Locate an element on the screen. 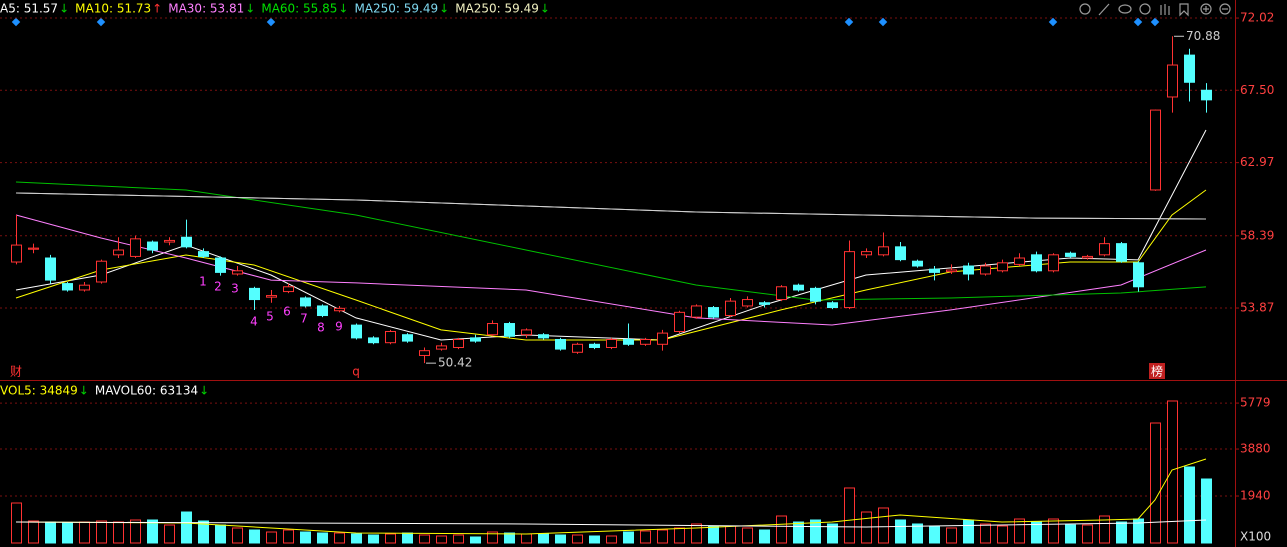  marker-bg is located at coordinates (1157, 371).